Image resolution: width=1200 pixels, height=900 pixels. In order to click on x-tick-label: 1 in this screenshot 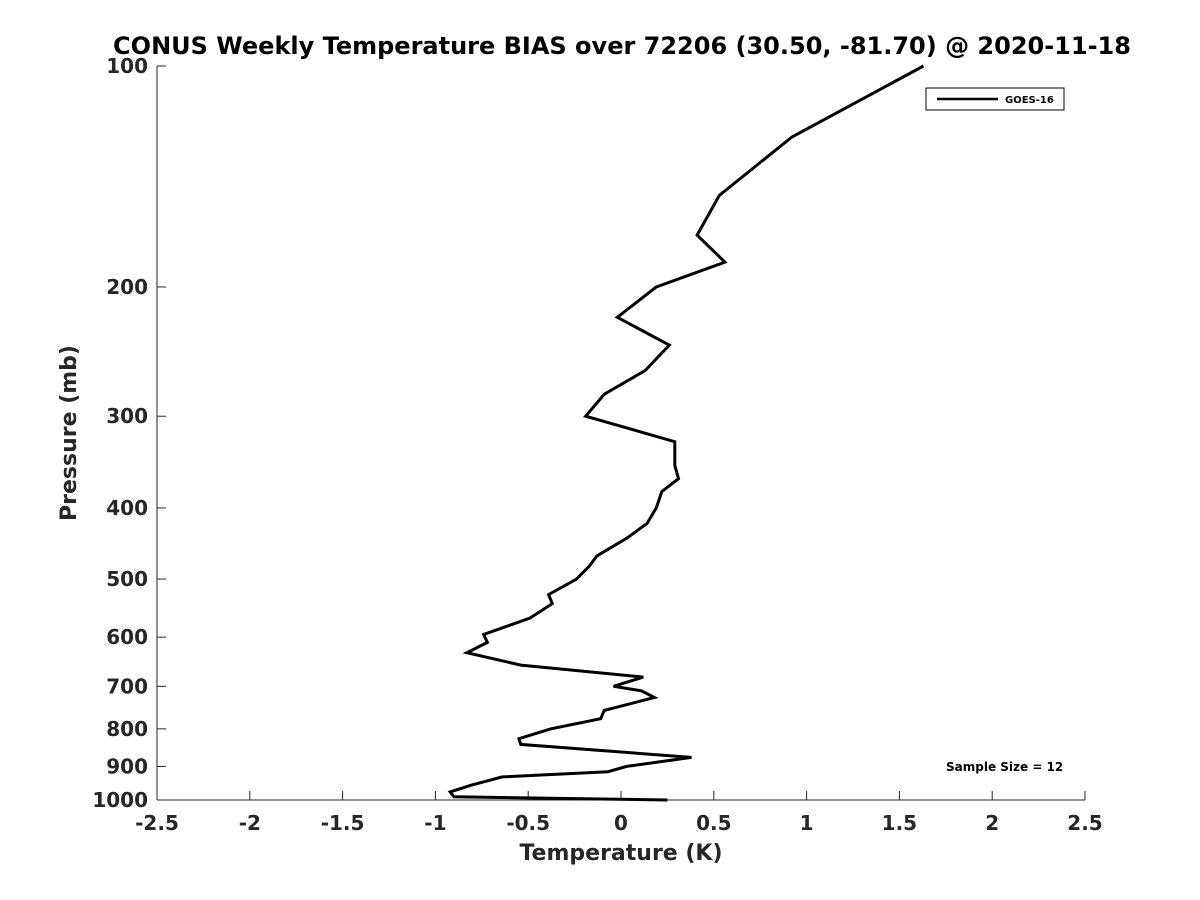, I will do `click(807, 823)`.